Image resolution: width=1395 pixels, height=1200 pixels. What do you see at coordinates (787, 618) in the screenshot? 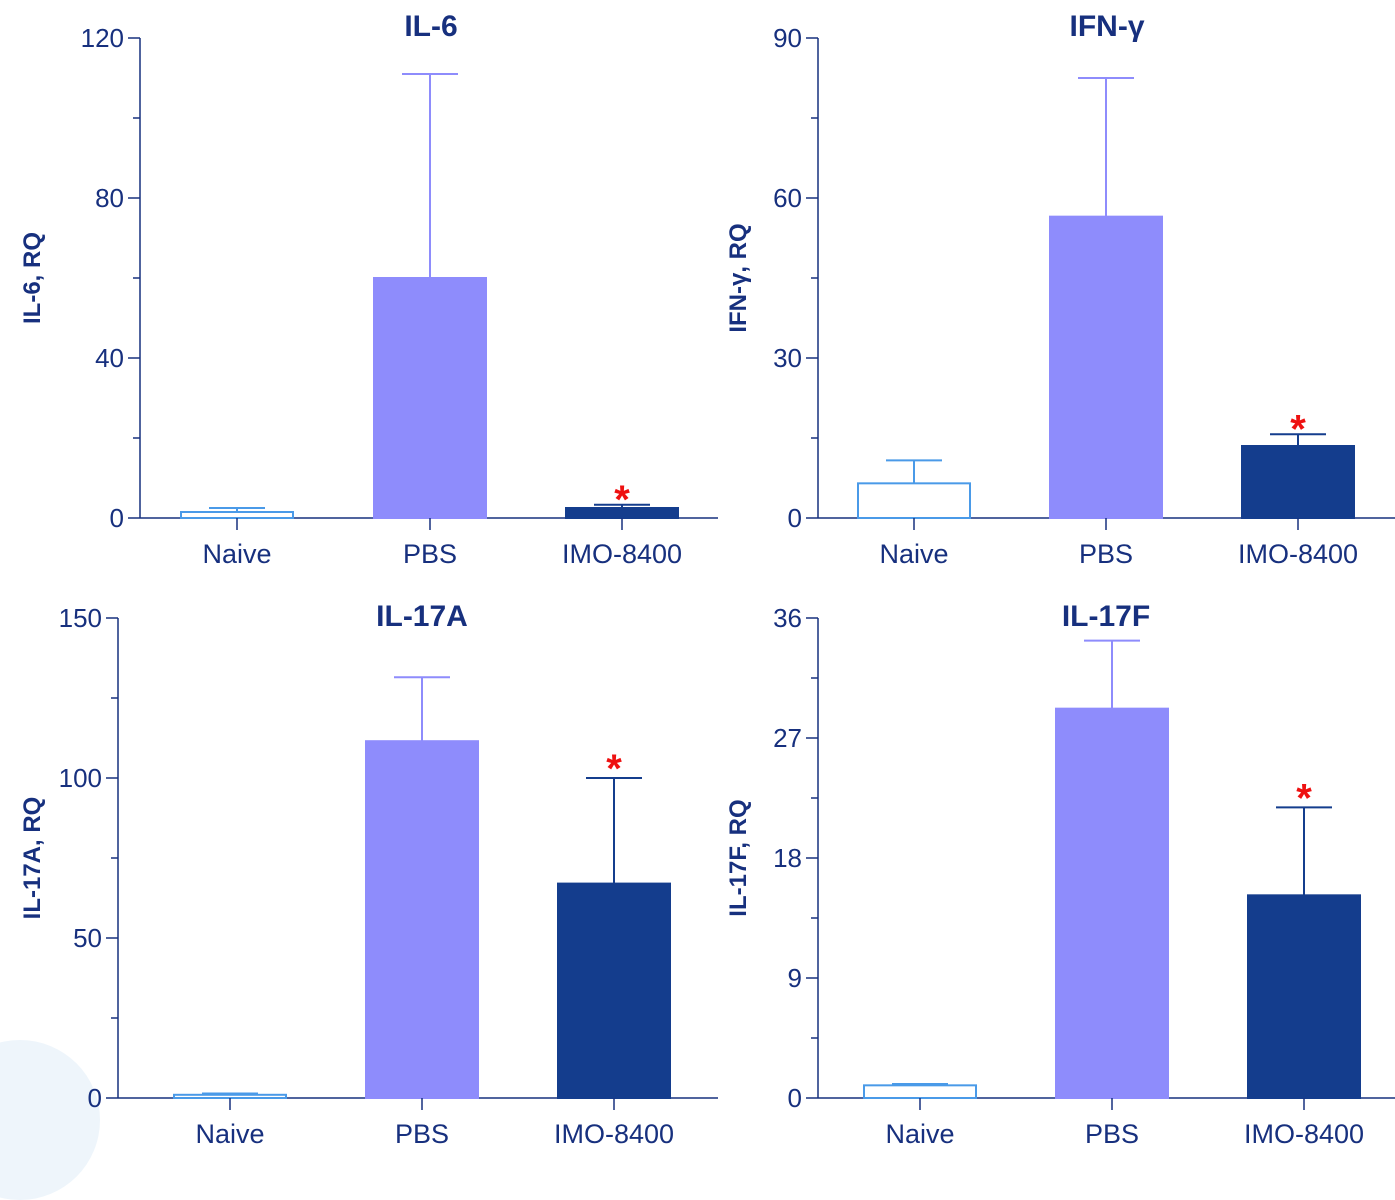
I see `y-tick-label: 36` at bounding box center [787, 618].